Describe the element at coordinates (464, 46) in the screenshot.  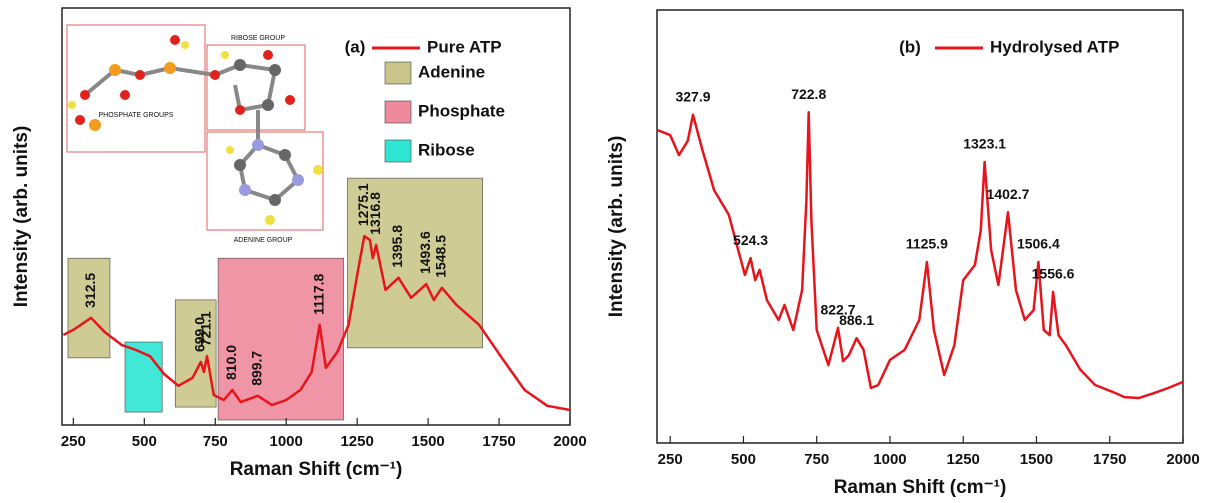
I see `legend-label: Pure ATP` at that location.